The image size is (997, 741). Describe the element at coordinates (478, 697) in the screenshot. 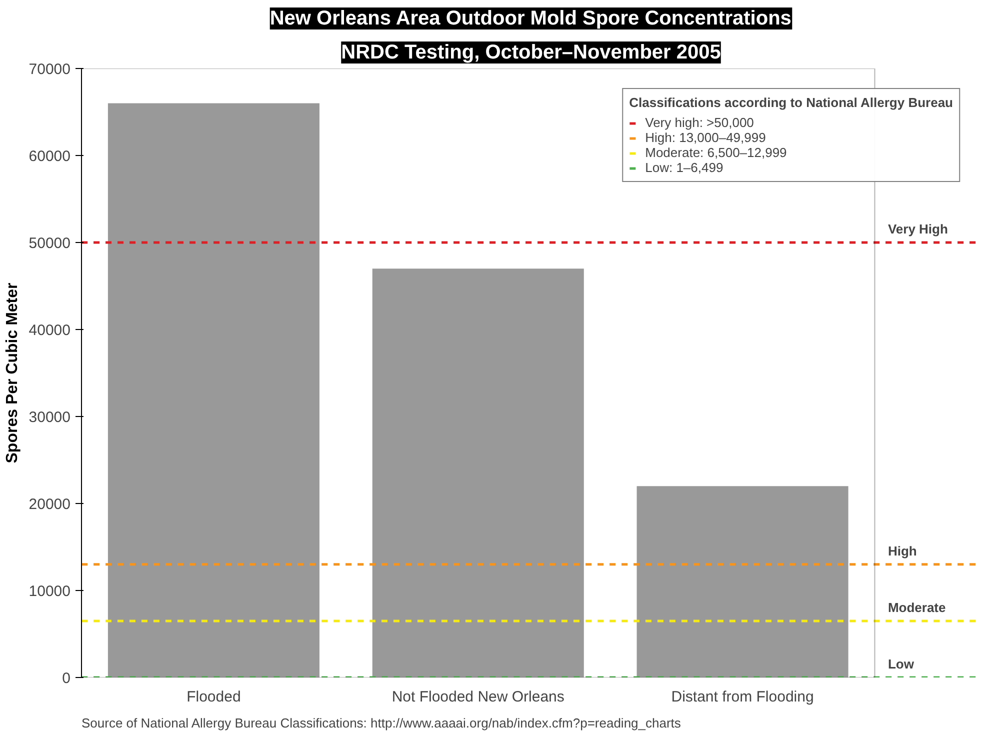

I see `x-tick-label: Not Flooded New Orleans` at that location.